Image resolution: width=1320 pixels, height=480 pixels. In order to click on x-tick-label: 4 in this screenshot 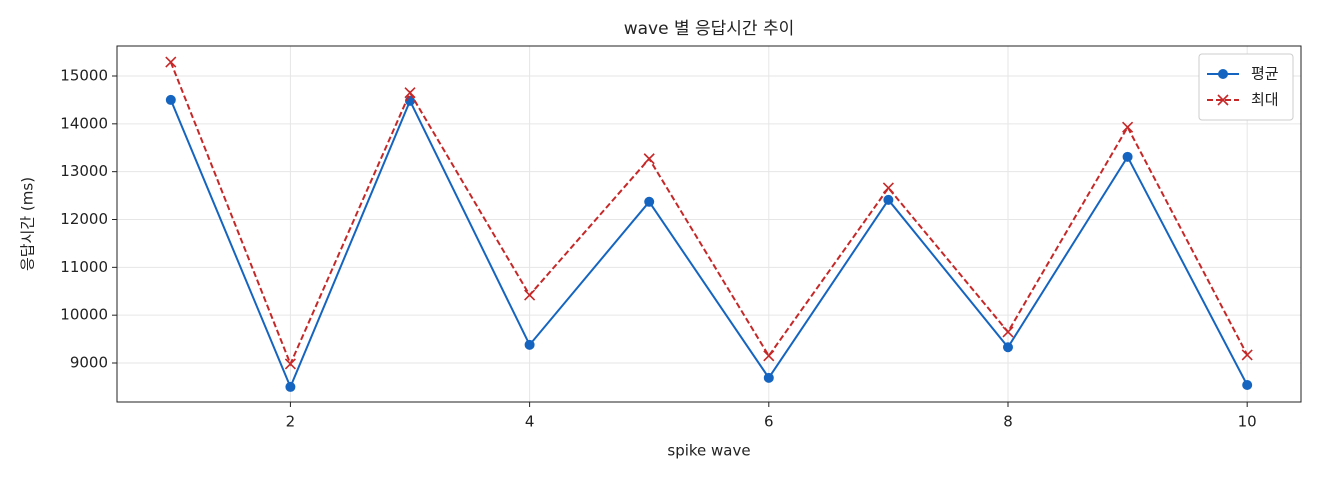, I will do `click(530, 422)`.